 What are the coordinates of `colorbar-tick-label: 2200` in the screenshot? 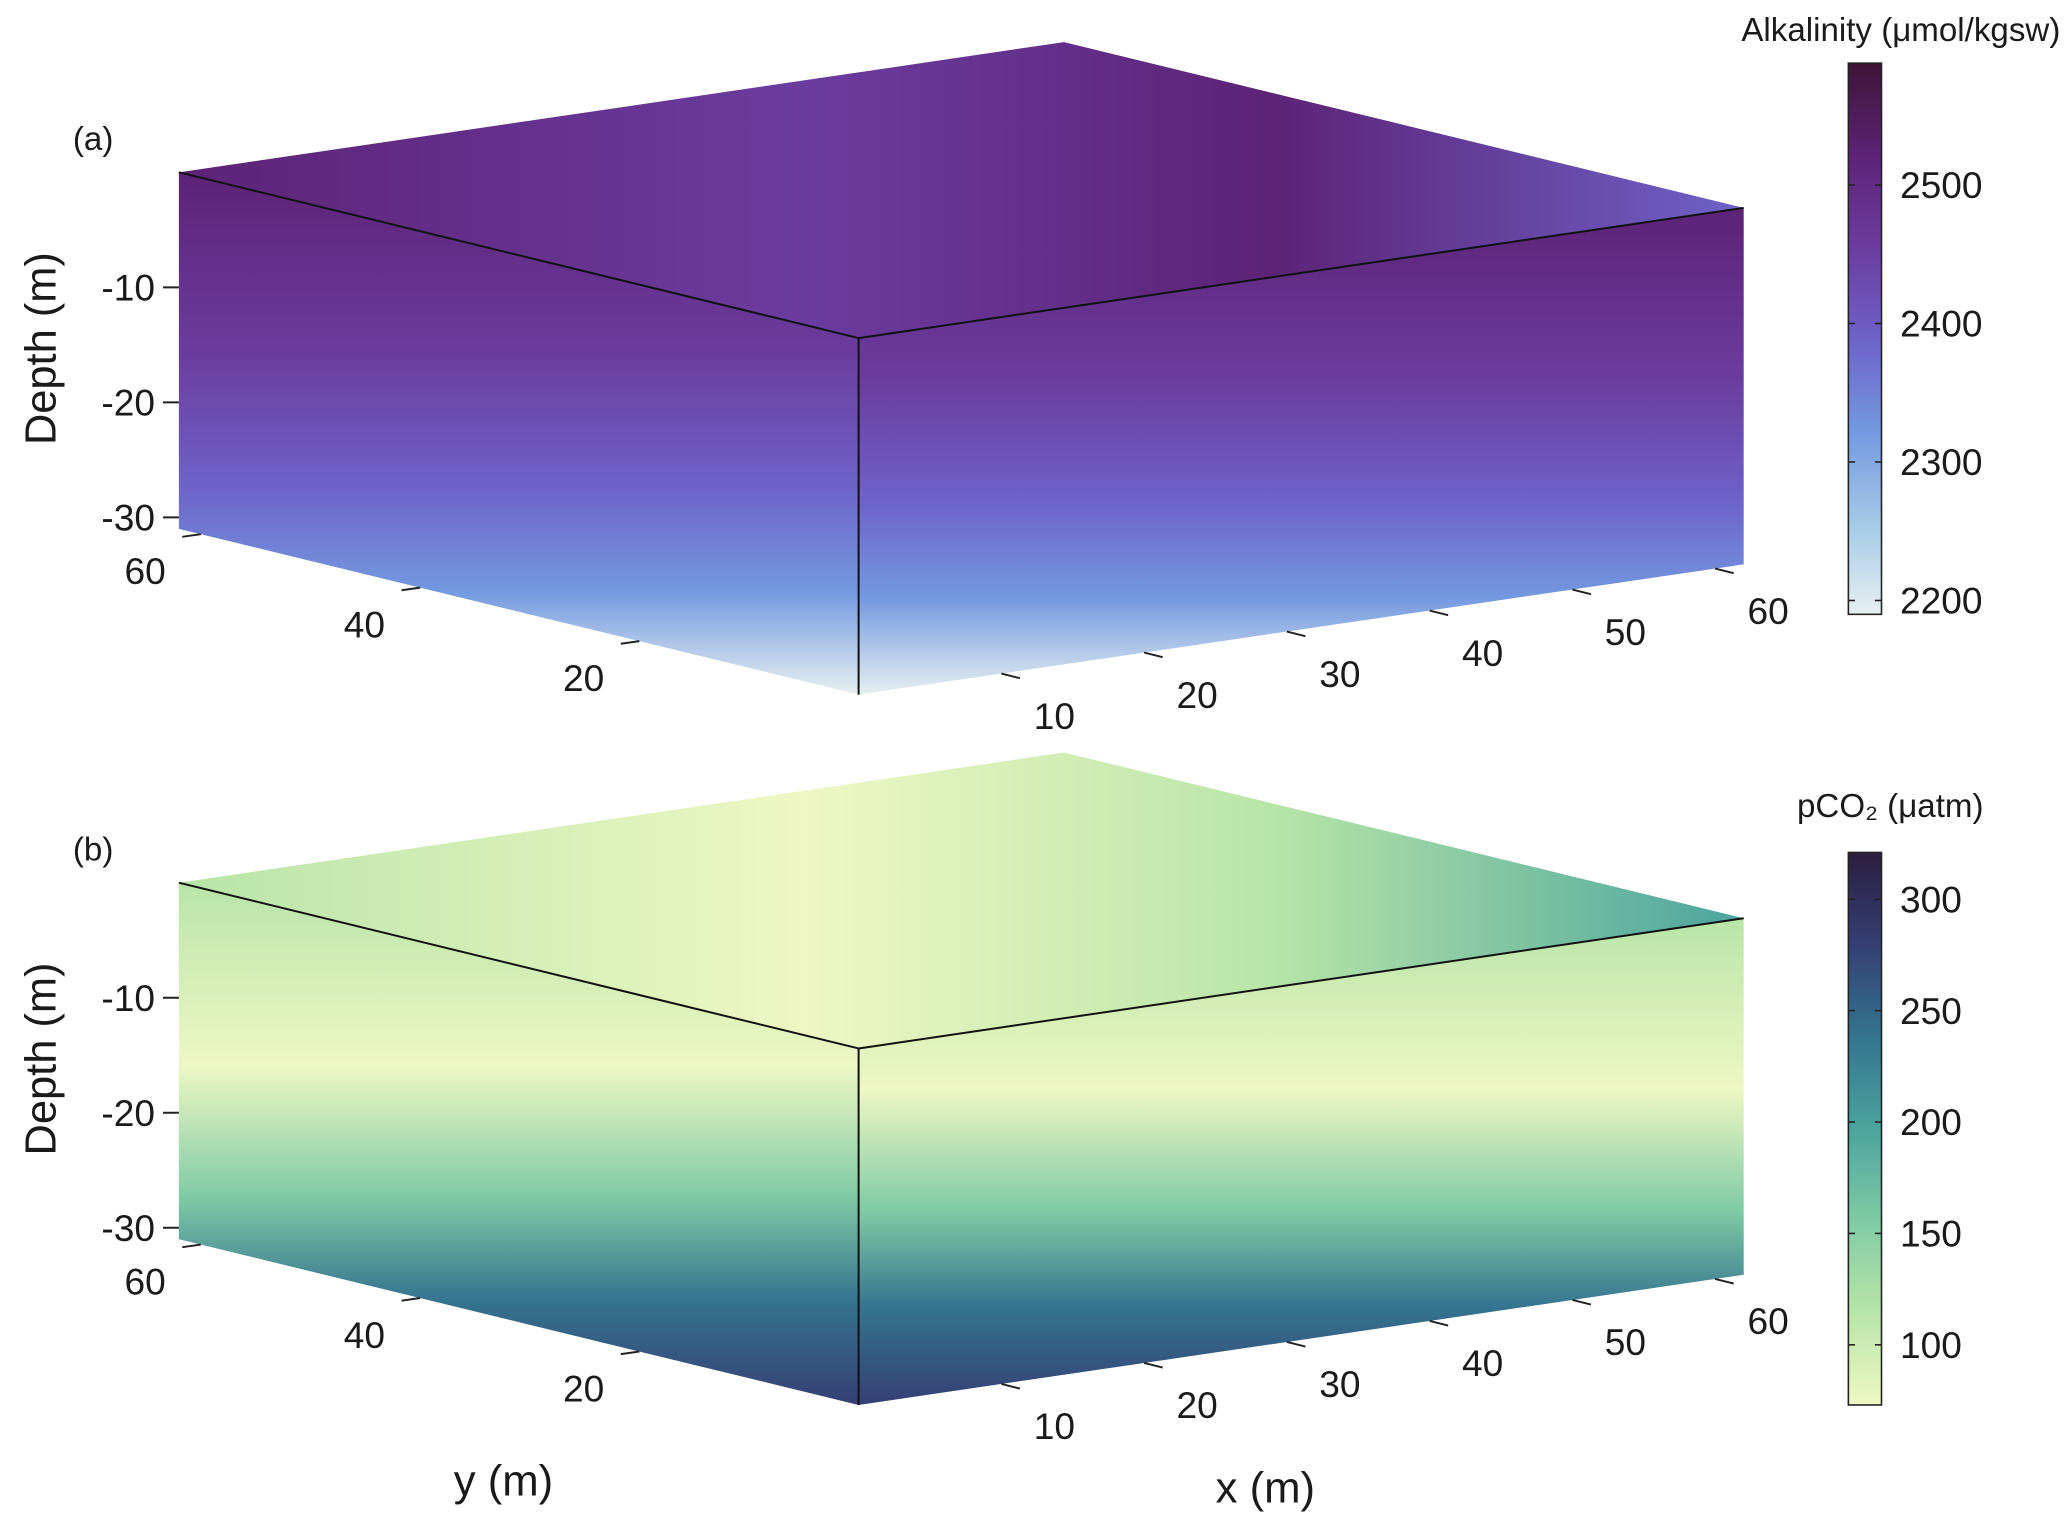 It's located at (1941, 601).